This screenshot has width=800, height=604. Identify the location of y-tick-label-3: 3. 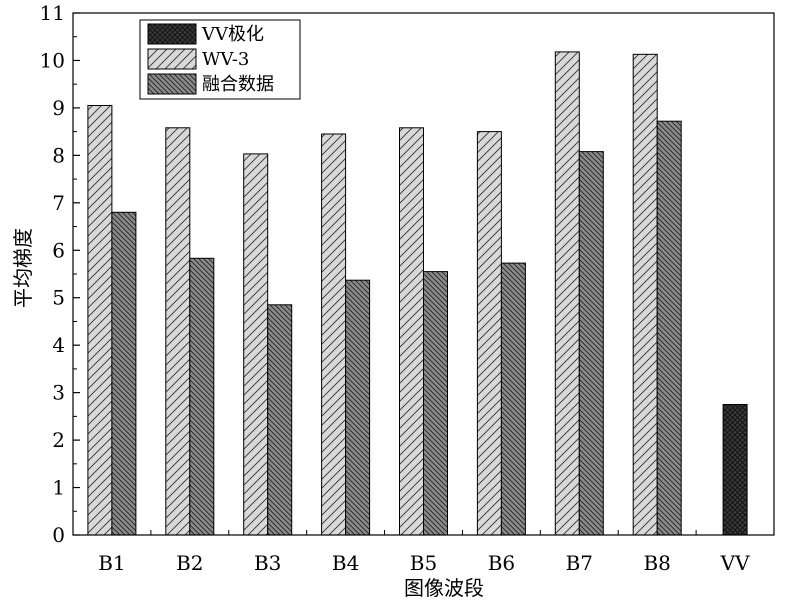
(58, 393).